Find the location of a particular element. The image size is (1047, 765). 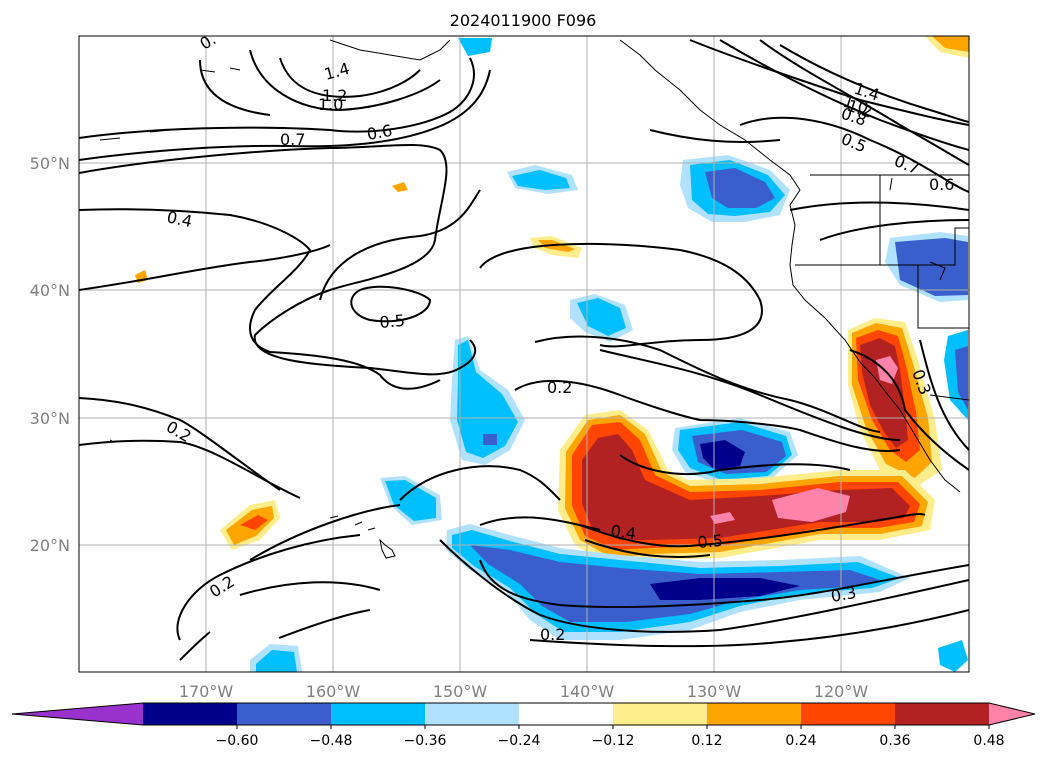

contour-label: 0.3 is located at coordinates (843, 594).